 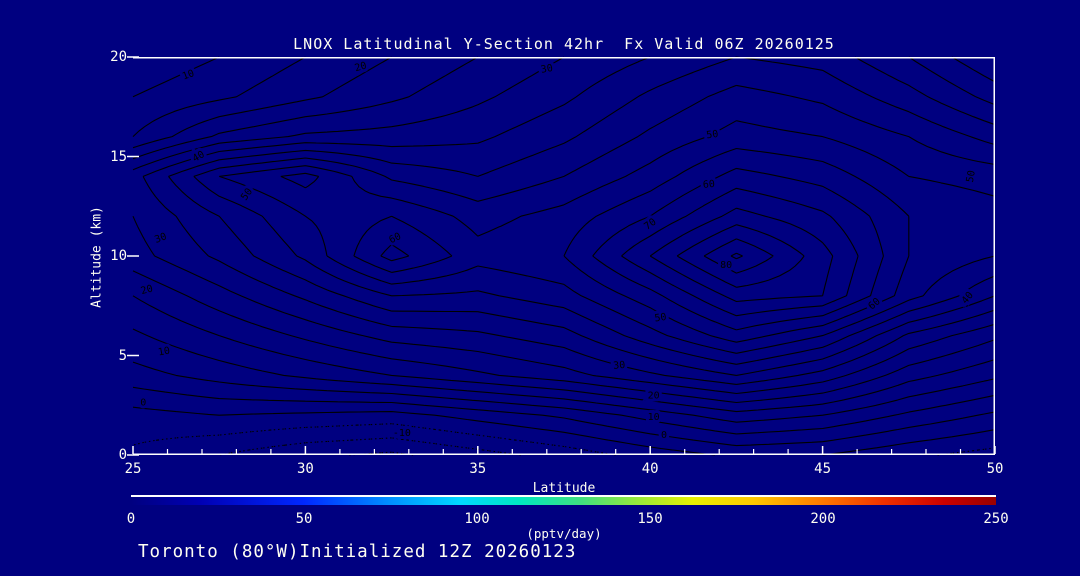 I want to click on y-tick-label: 0, so click(x=122, y=455).